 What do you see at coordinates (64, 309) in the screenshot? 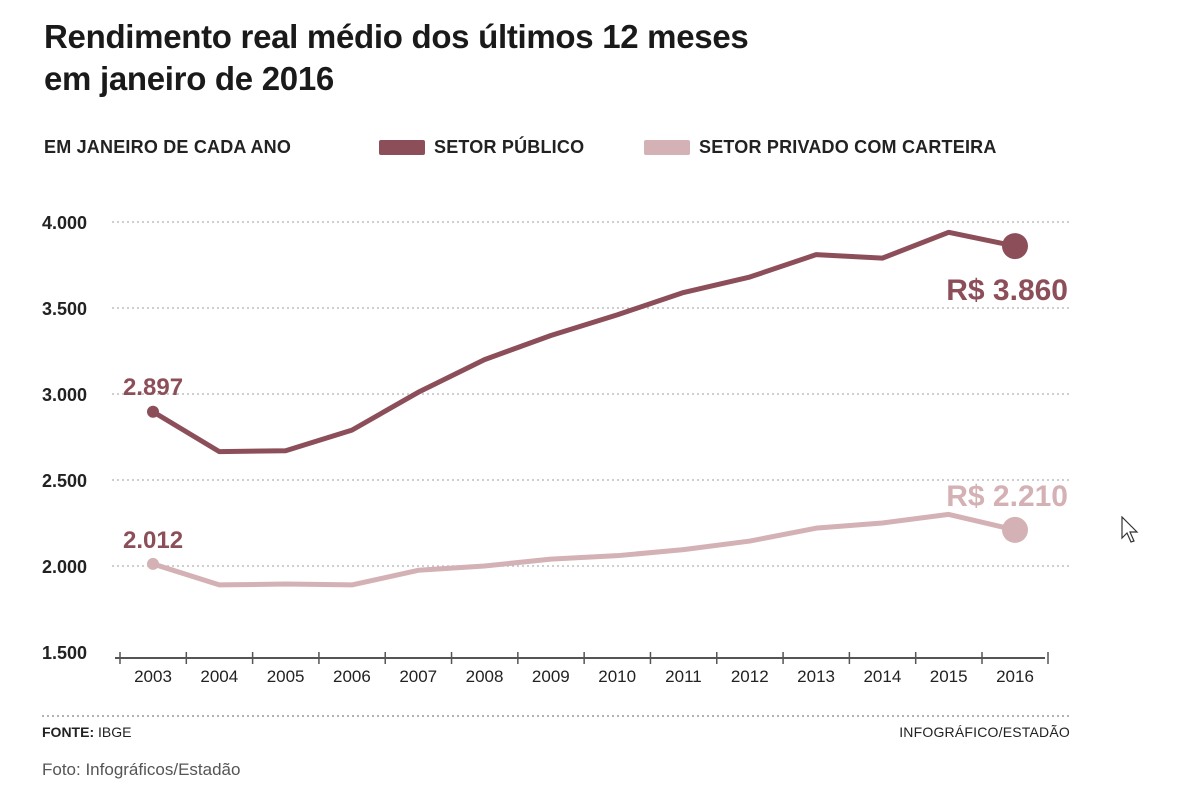
I see `y-tick-label: 3.500` at bounding box center [64, 309].